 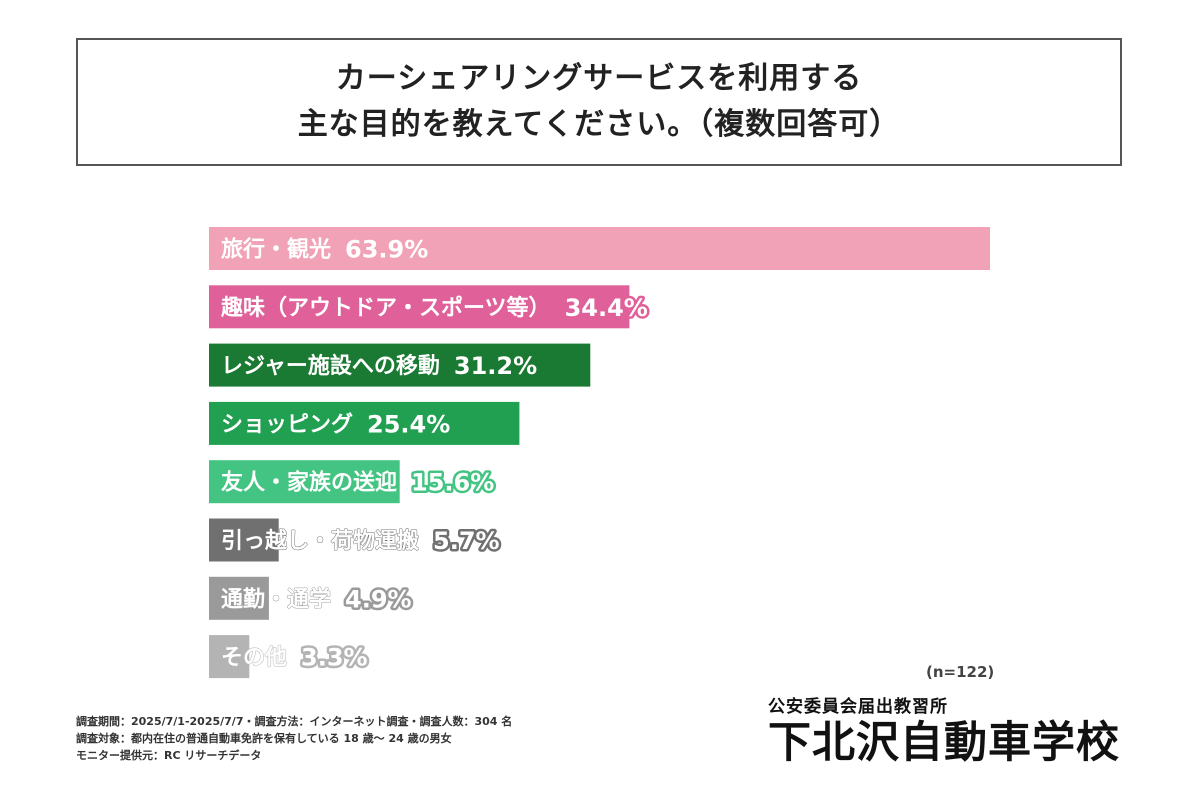 I want to click on chart-title-box: カーシェアリングサービスを利用する 主な目的を教えてください。（複数回答可）, so click(x=599, y=102).